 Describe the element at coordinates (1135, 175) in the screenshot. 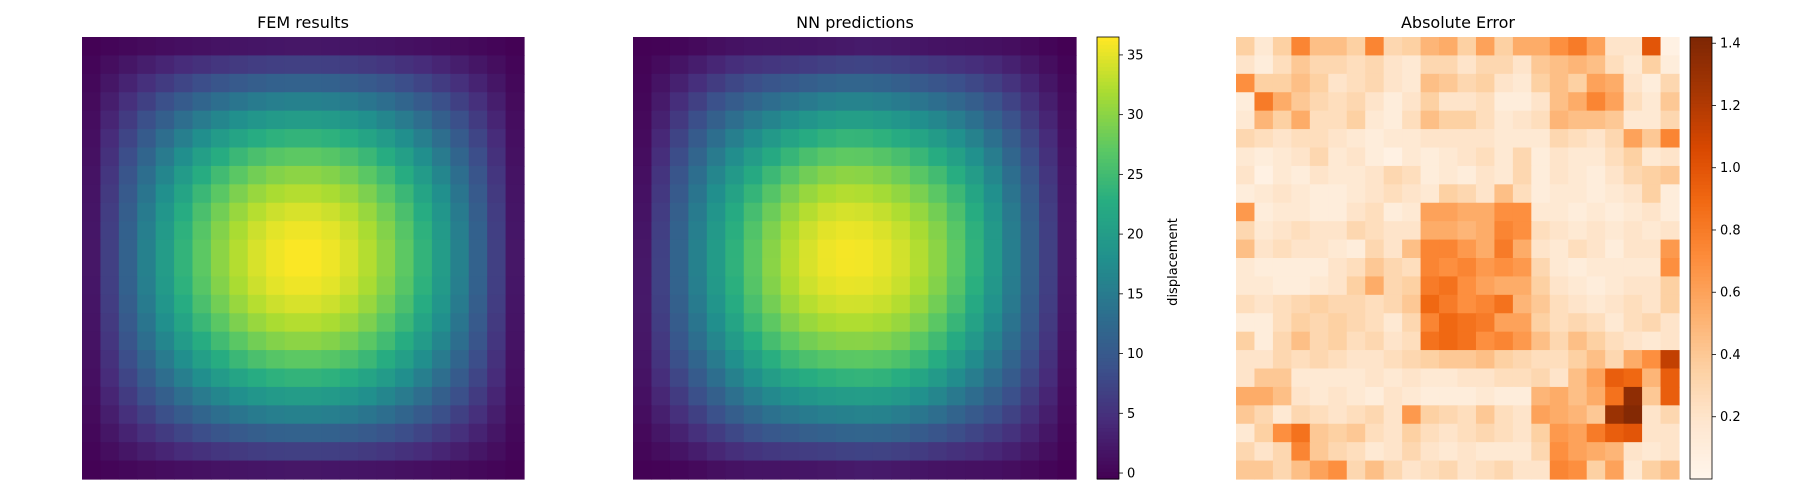

I see `displacement-colorbar-tick-label: 25` at that location.